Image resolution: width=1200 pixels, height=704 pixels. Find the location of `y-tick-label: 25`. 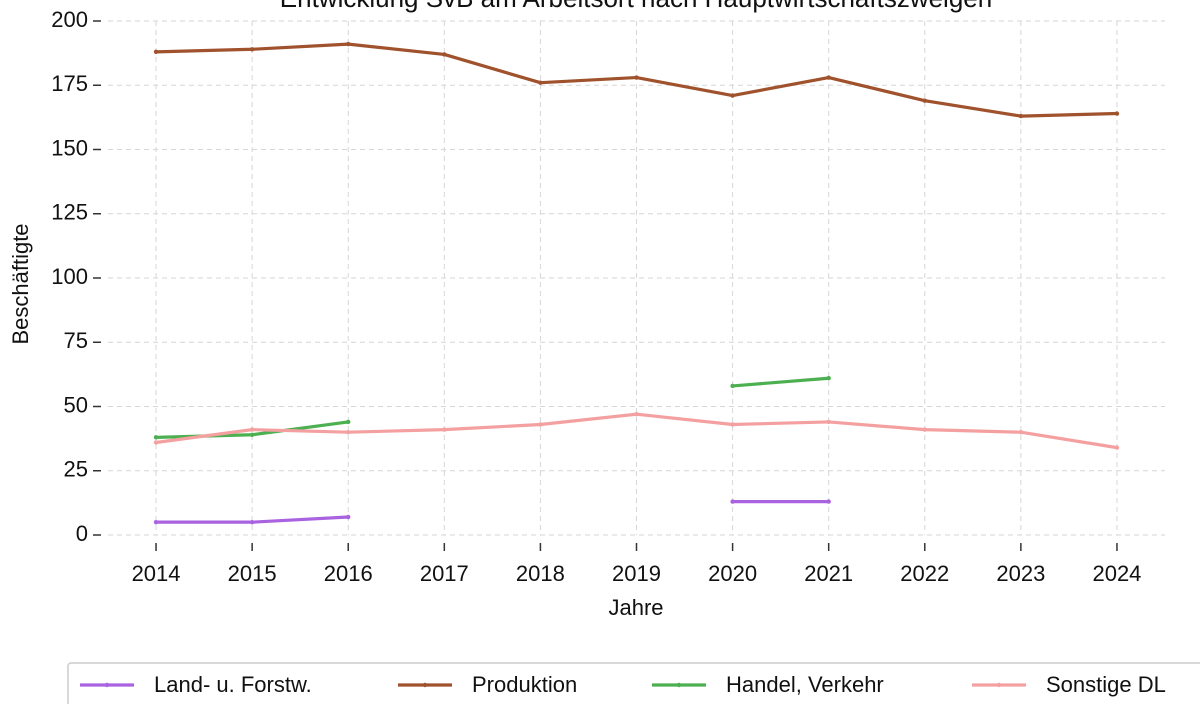

y-tick-label: 25 is located at coordinates (76, 469).